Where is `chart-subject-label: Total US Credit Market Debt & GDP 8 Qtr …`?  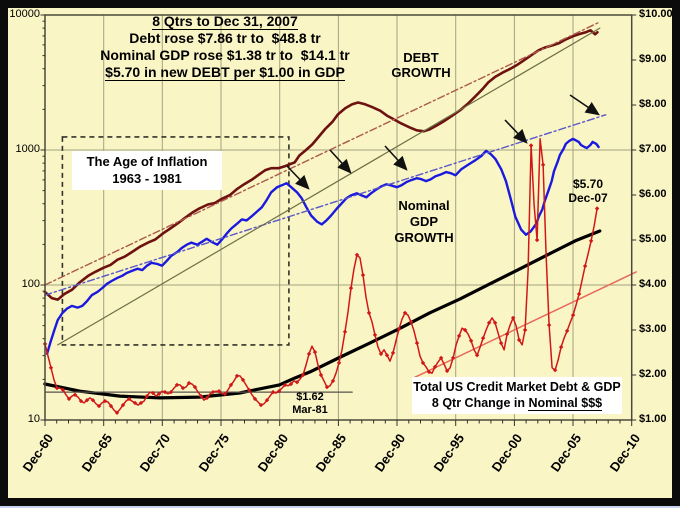 chart-subject-label: Total US Credit Market Debt & GDP 8 Qtr … is located at coordinates (517, 395).